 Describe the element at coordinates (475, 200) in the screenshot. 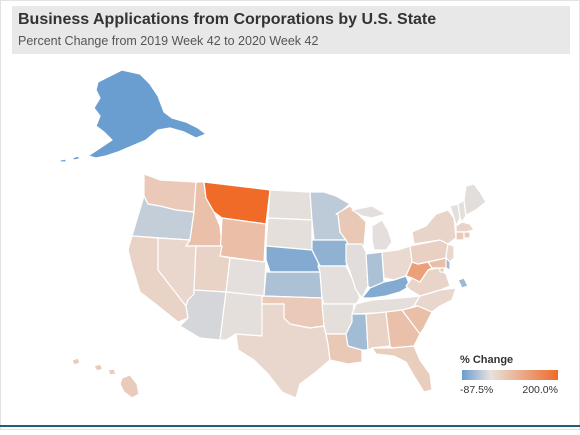

I see `state-me` at that location.